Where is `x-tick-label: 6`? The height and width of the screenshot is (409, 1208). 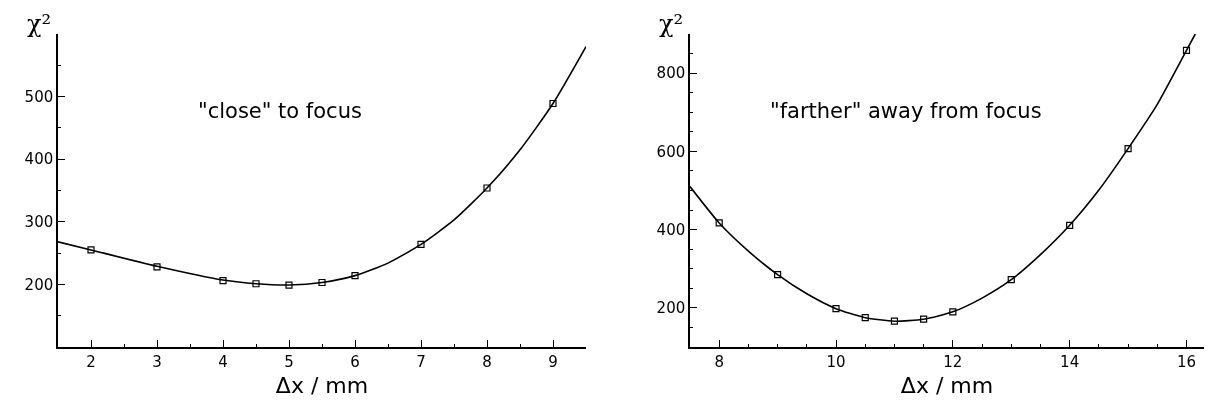 x-tick-label: 6 is located at coordinates (355, 361).